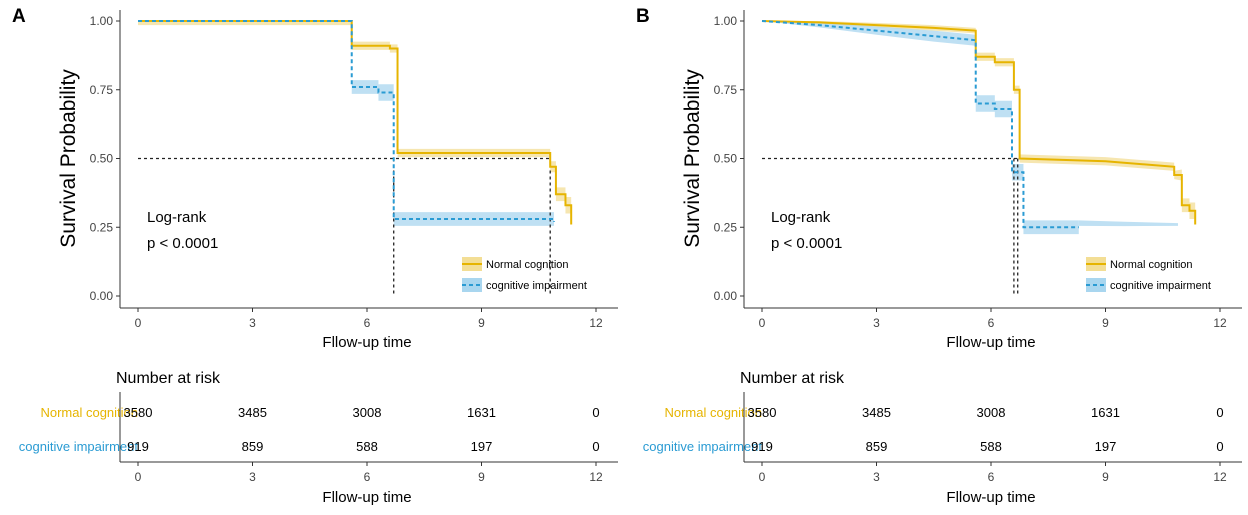 This screenshot has height=515, width=1248. Describe the element at coordinates (1128, 223) in the screenshot. I see `confidence-band-tail` at that location.